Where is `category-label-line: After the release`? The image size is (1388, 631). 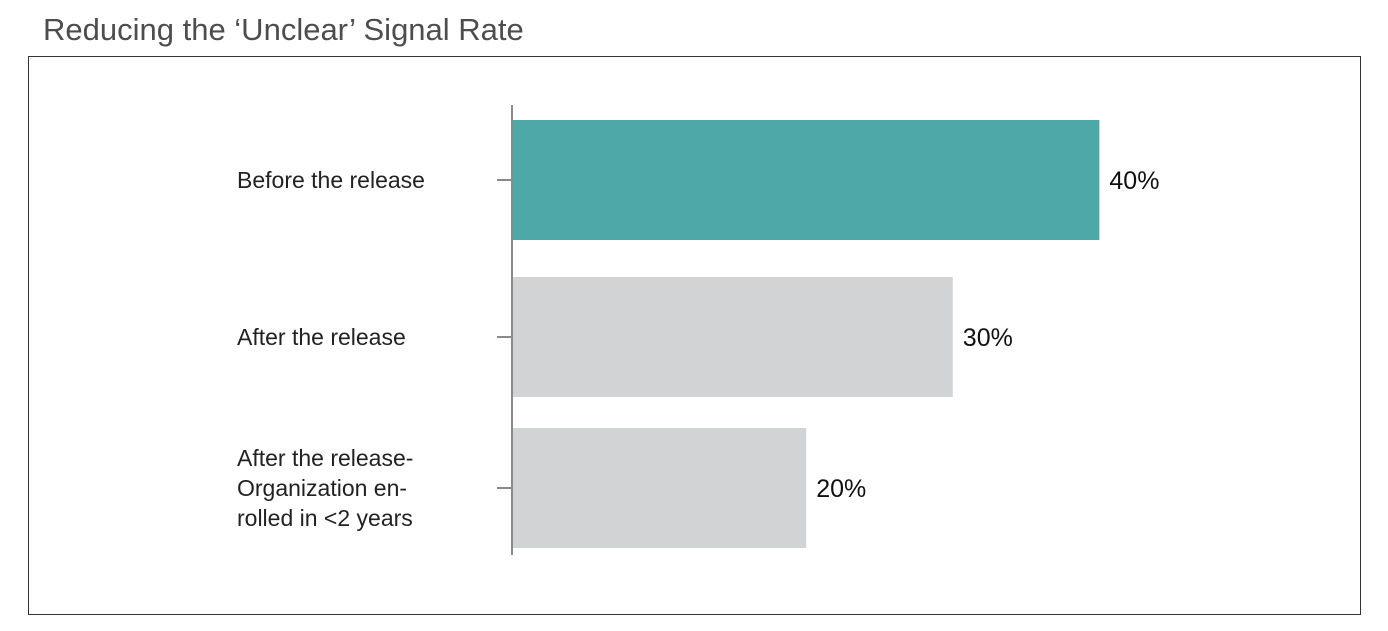
category-label-line: After the release is located at coordinates (321, 337).